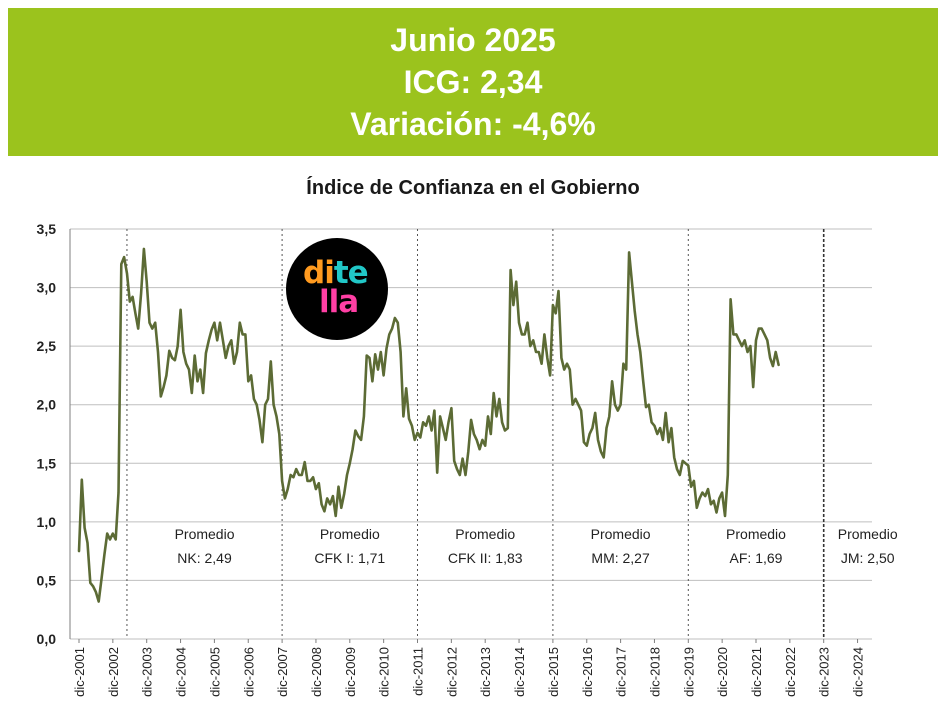  I want to click on x-tick-label: dic-2024, so click(858, 672).